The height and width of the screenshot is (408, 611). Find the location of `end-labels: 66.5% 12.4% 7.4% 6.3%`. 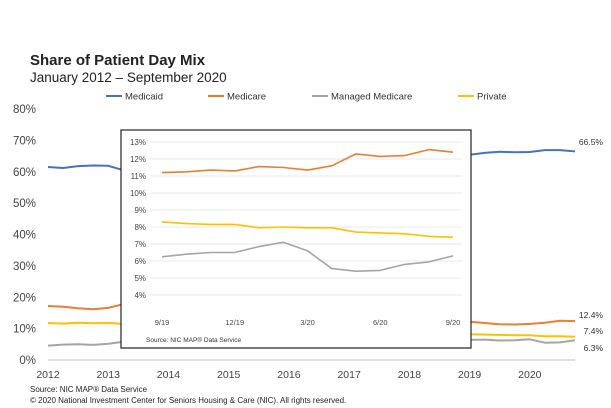

end-labels: 66.5% 12.4% 7.4% 6.3% is located at coordinates (591, 245).